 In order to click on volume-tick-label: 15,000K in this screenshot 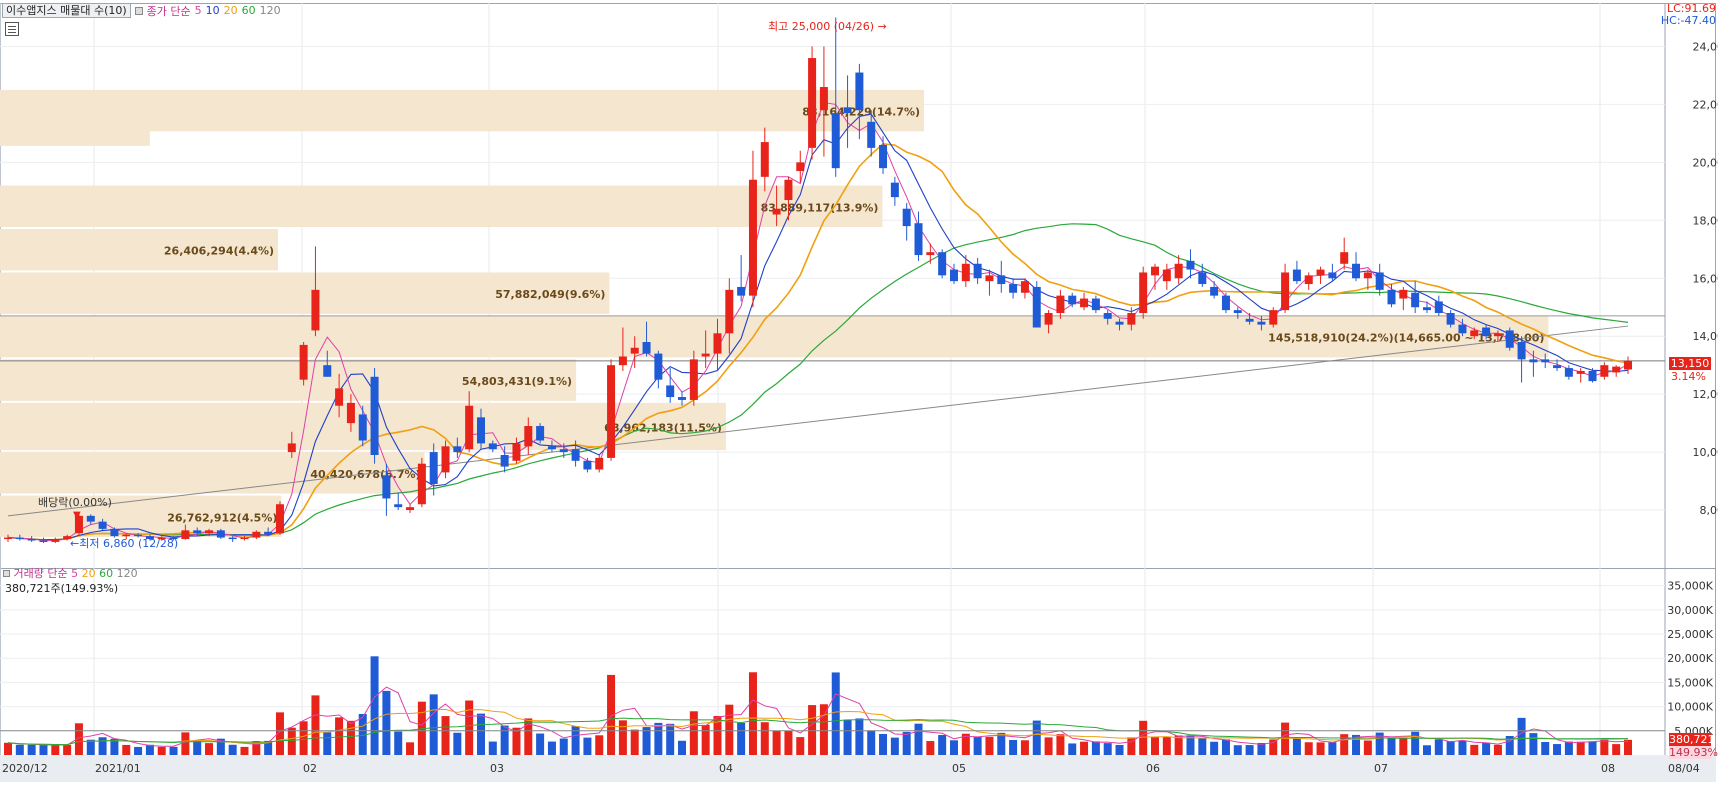, I will do `click(1690, 682)`.